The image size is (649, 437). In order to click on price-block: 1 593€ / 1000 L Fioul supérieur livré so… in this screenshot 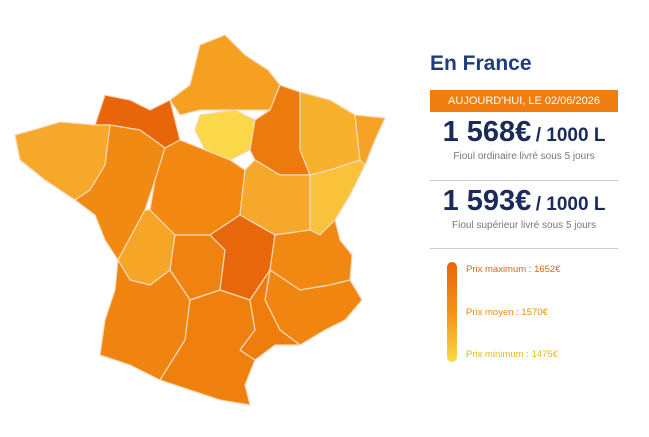, I will do `click(524, 208)`.